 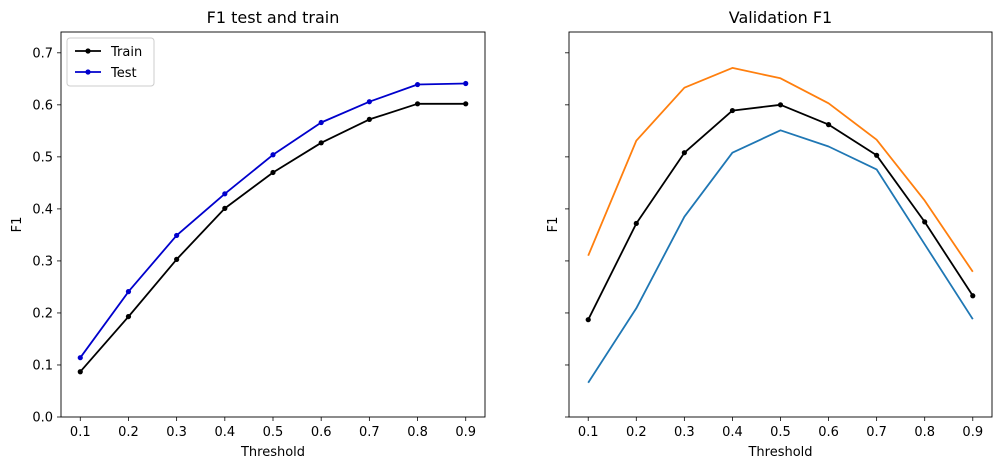 What do you see at coordinates (126, 52) in the screenshot?
I see `legend-label: Train` at bounding box center [126, 52].